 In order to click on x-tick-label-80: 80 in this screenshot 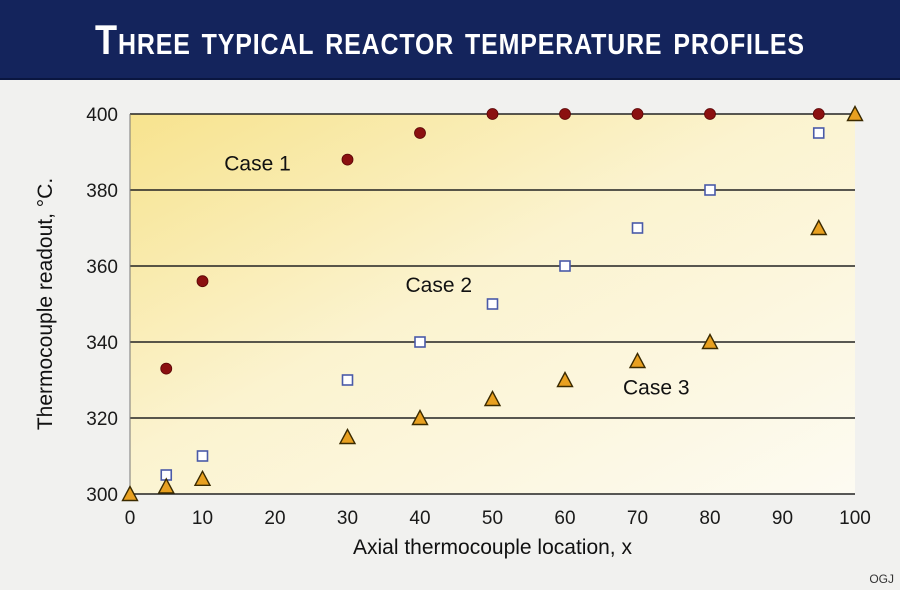, I will do `click(709, 518)`.